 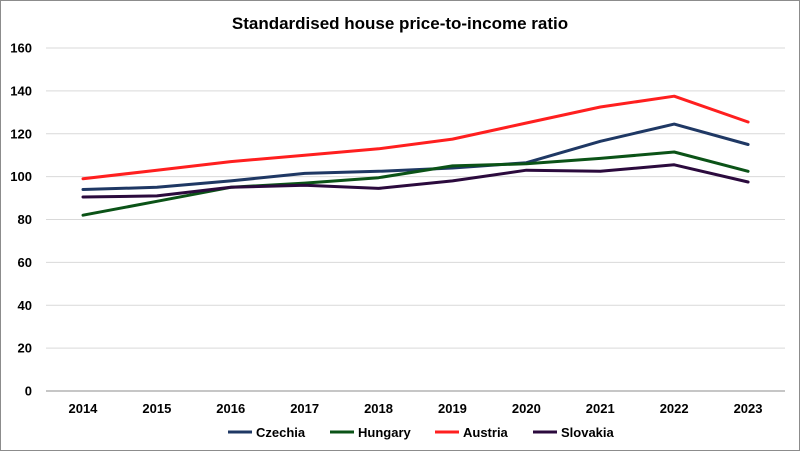 I want to click on y-tick-label: 100, so click(x=21, y=176).